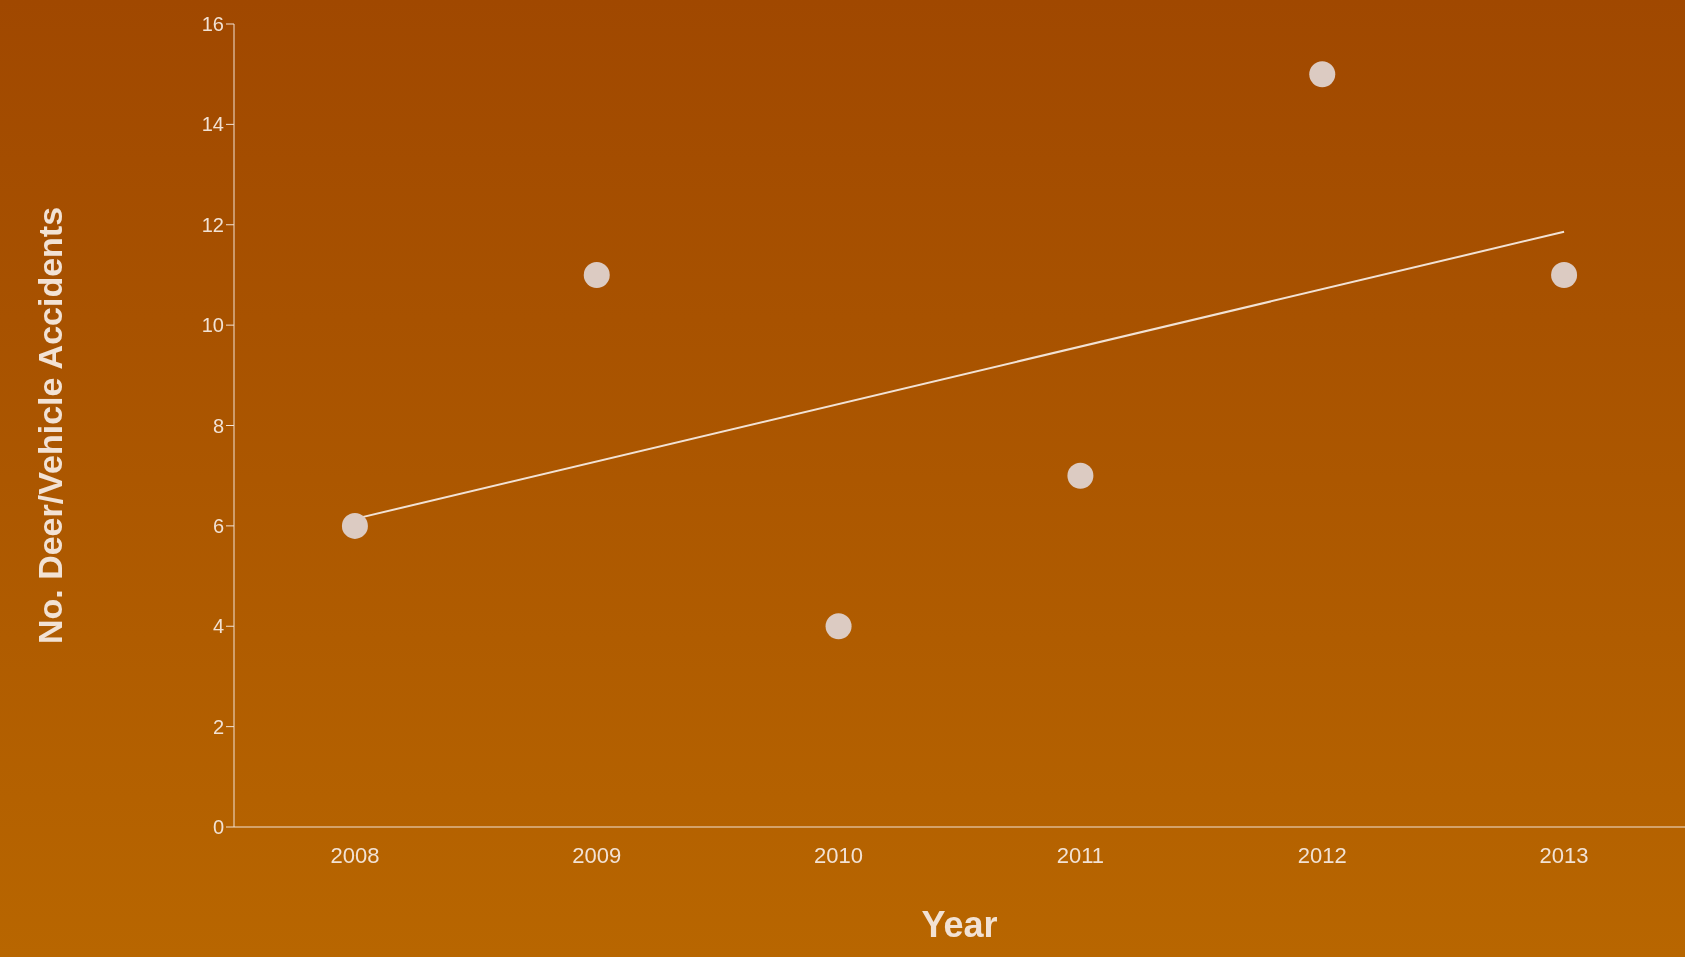 The width and height of the screenshot is (1685, 957). Describe the element at coordinates (218, 626) in the screenshot. I see `y-tick-label: 4` at that location.